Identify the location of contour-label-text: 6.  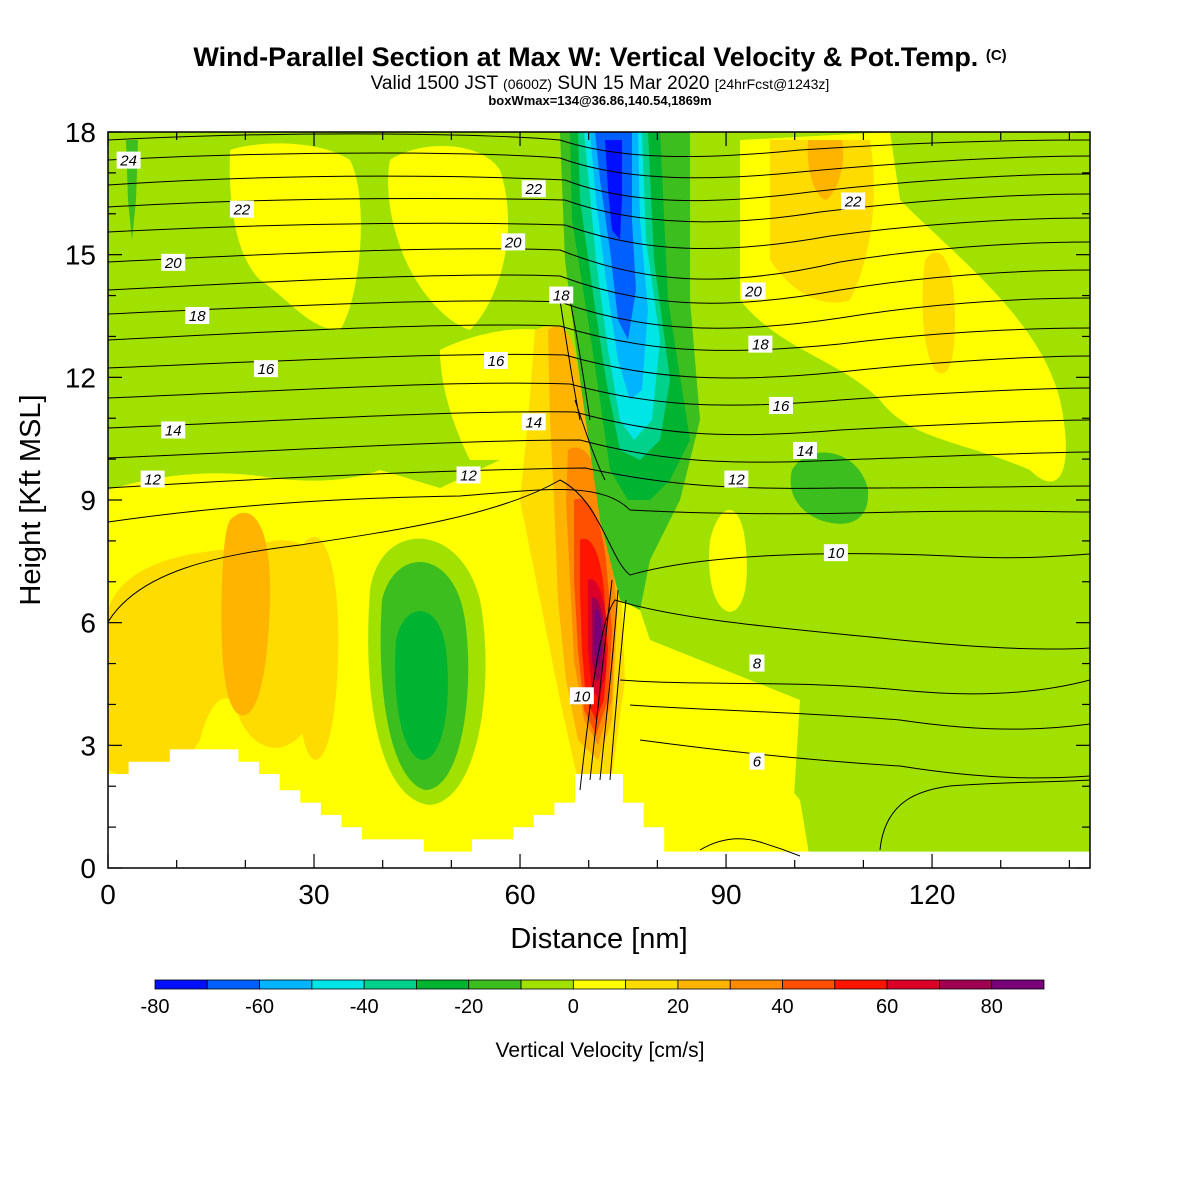
(757, 762).